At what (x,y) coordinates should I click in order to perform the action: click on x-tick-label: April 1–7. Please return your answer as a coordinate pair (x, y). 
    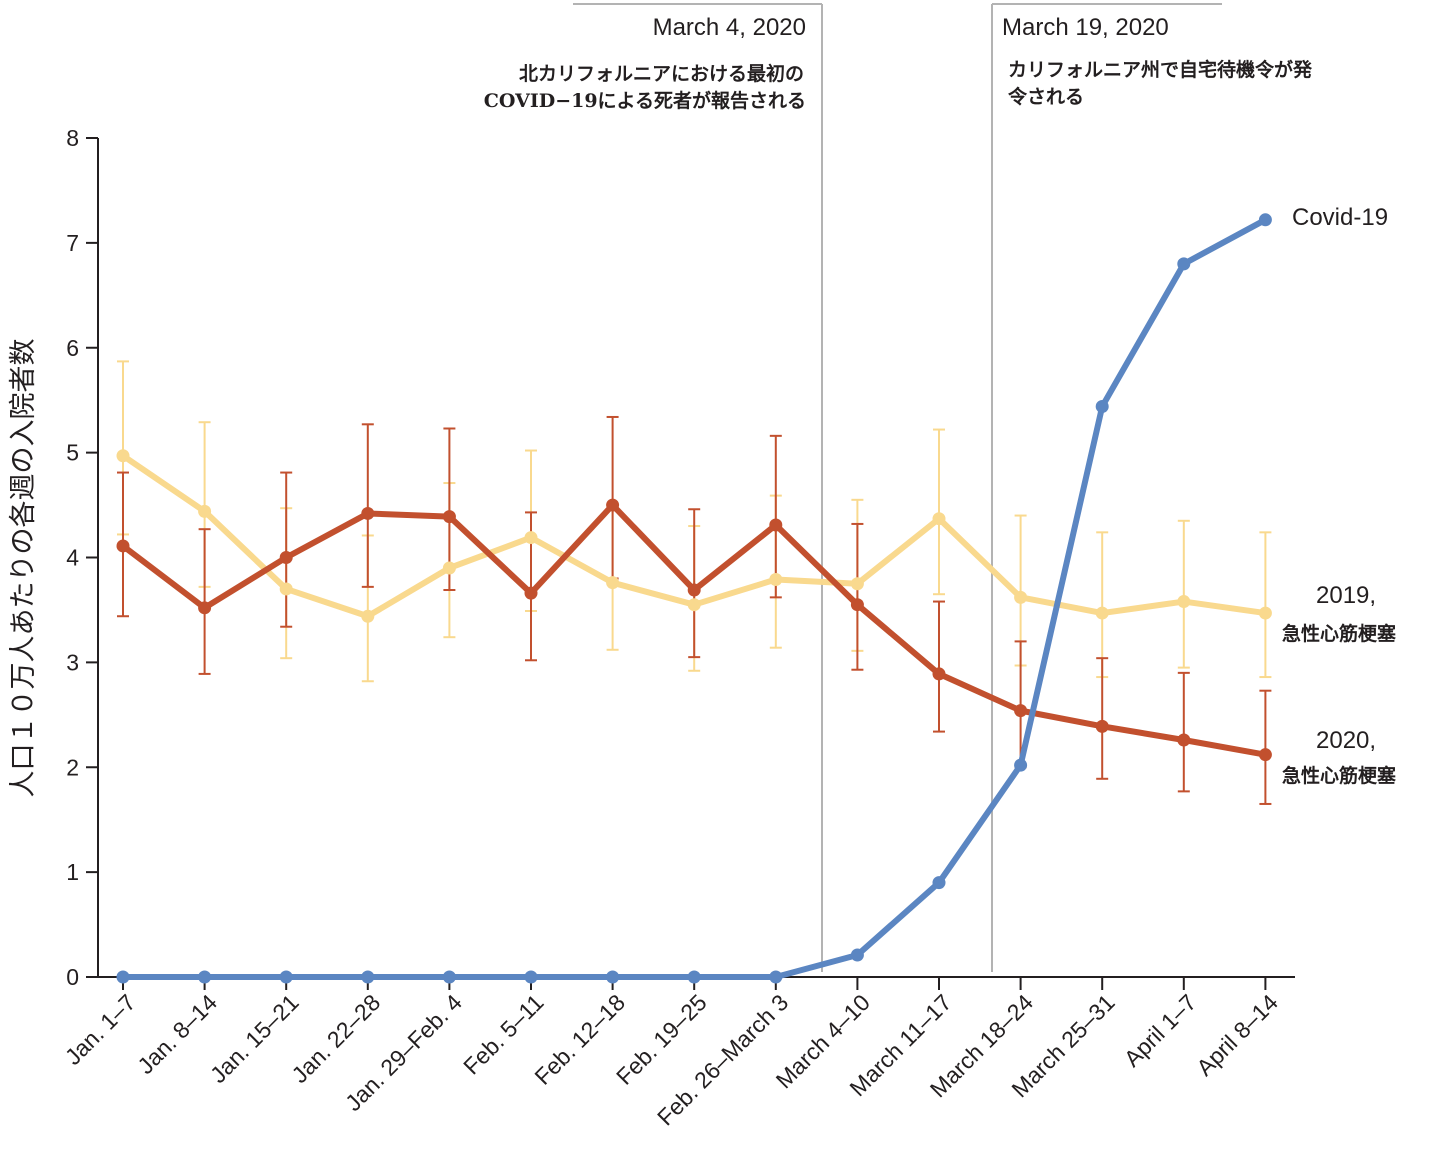
    Looking at the image, I should click on (1160, 1030).